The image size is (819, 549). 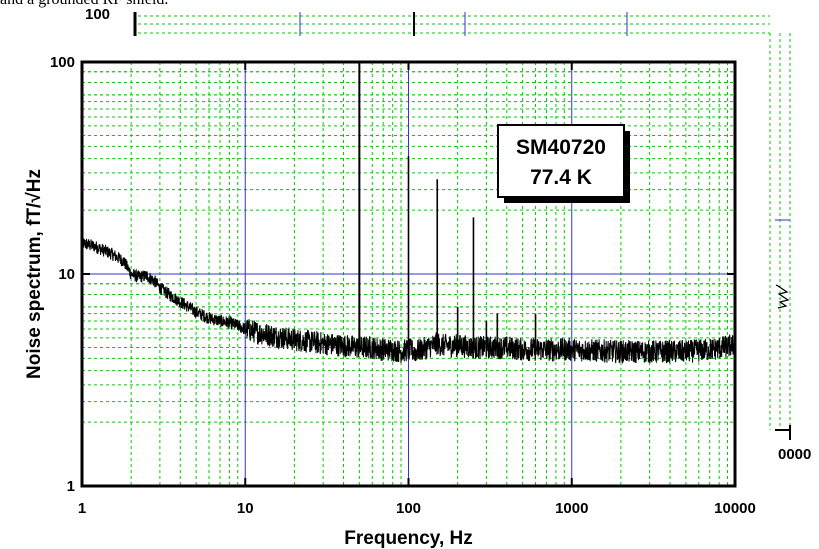 I want to click on fragment-tick-label: 100, so click(x=97, y=14).